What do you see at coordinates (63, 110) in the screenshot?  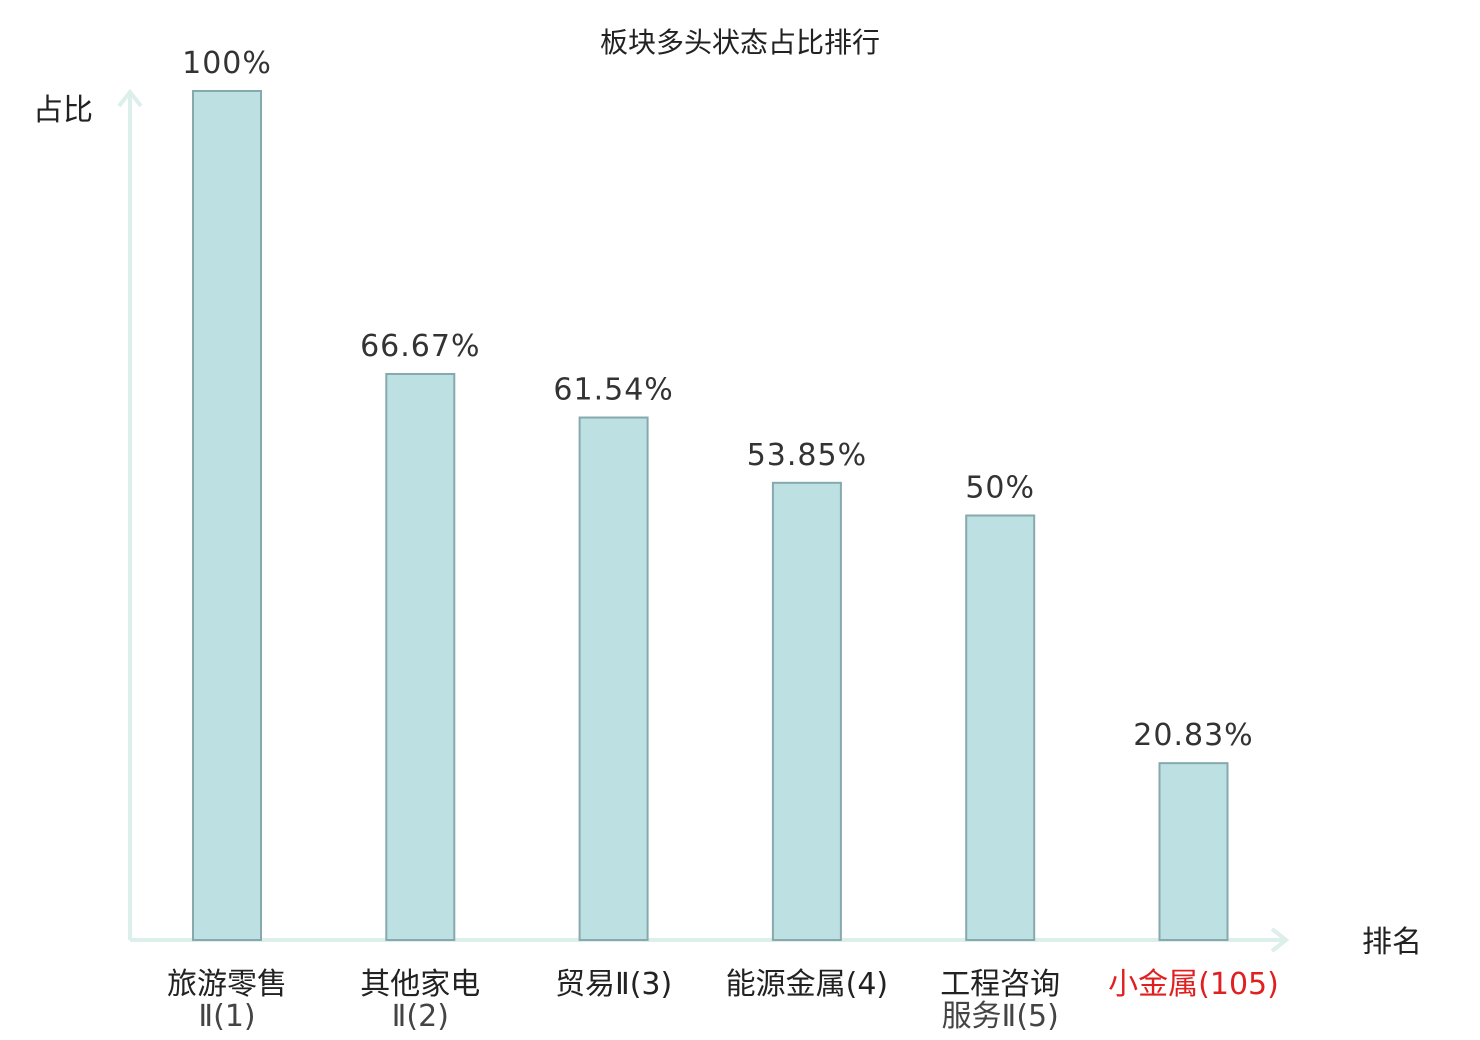 I see `y-axis-label: 占比` at bounding box center [63, 110].